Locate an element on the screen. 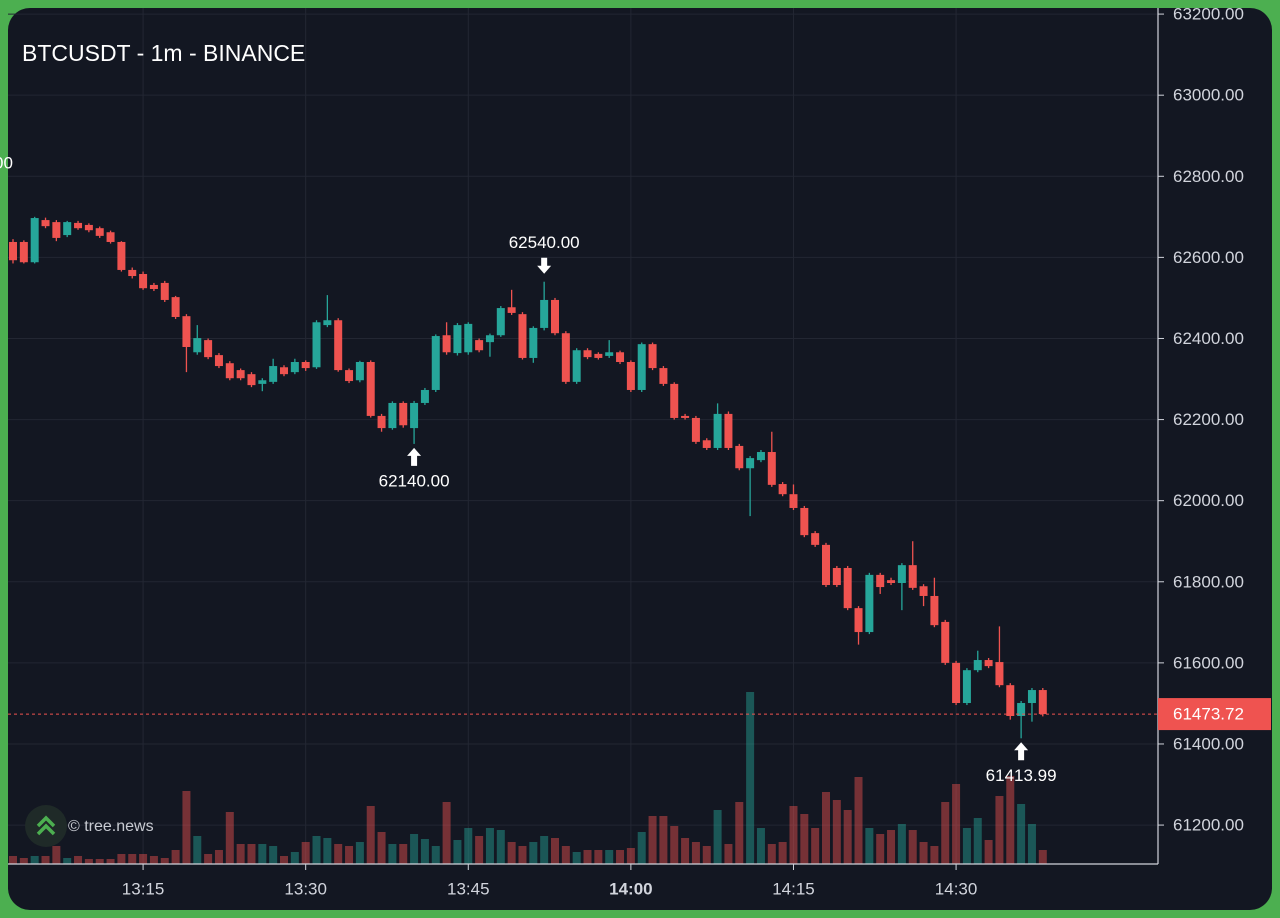 The image size is (1280, 918). annotation-label: 61413.99 is located at coordinates (1021, 775).